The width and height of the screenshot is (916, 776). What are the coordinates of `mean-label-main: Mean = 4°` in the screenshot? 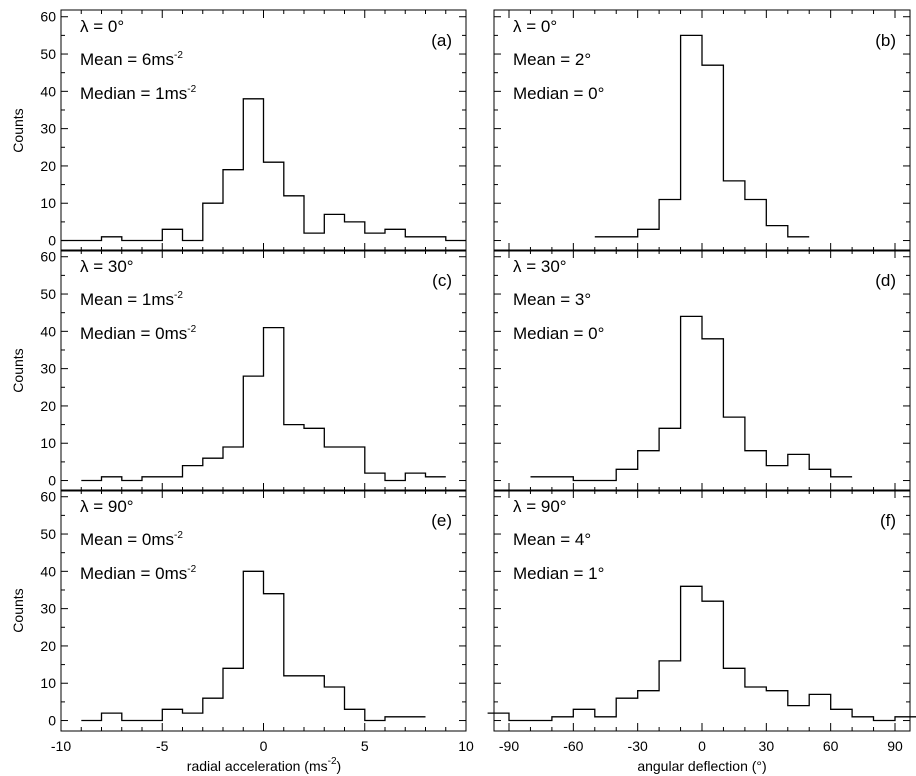 It's located at (552, 539).